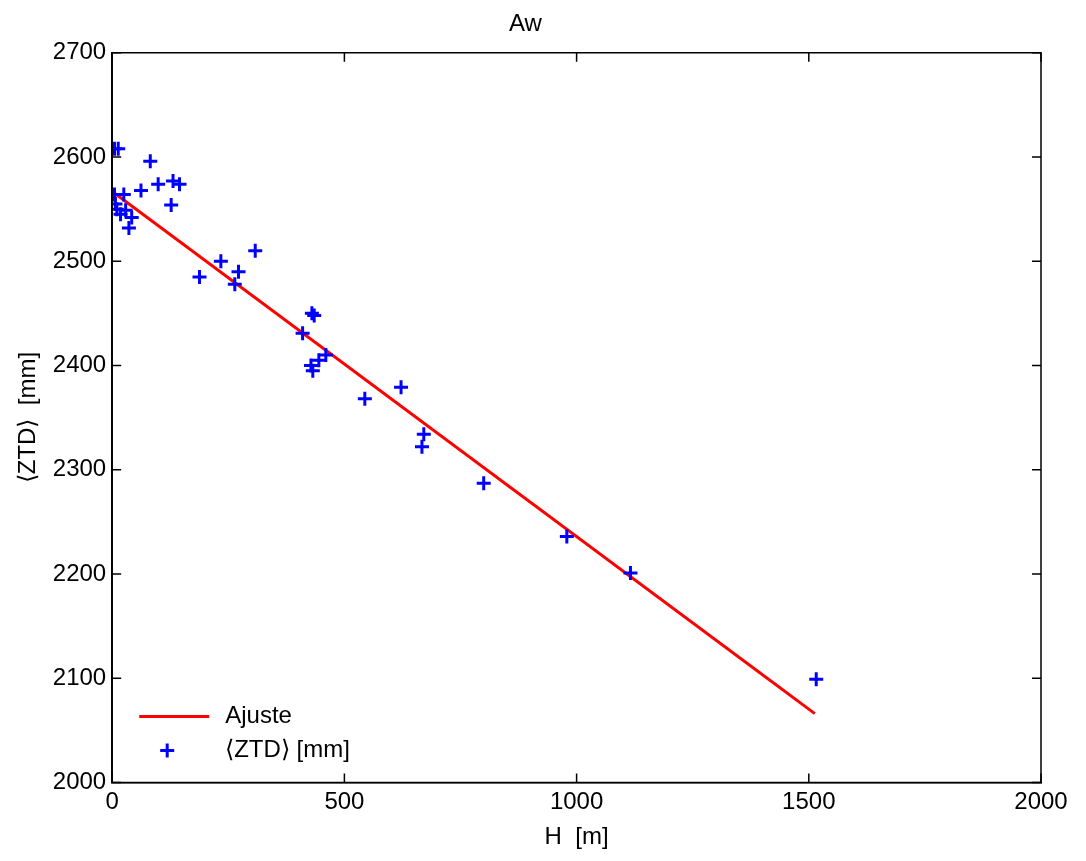 The height and width of the screenshot is (861, 1086). What do you see at coordinates (809, 801) in the screenshot?
I see `x-tick-label: 1500` at bounding box center [809, 801].